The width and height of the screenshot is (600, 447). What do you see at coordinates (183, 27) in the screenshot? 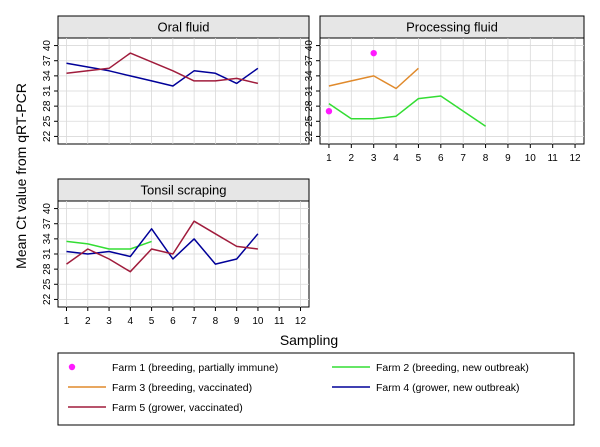
I see `panel-title: Oral fluid` at bounding box center [183, 27].